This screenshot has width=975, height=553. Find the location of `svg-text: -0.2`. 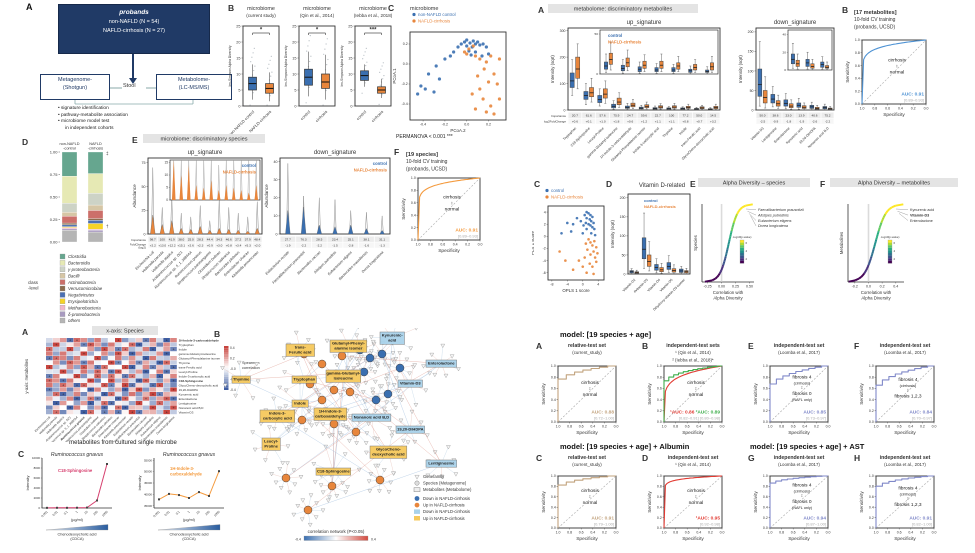

svg-text: -0.2 is located at coordinates (445, 125).